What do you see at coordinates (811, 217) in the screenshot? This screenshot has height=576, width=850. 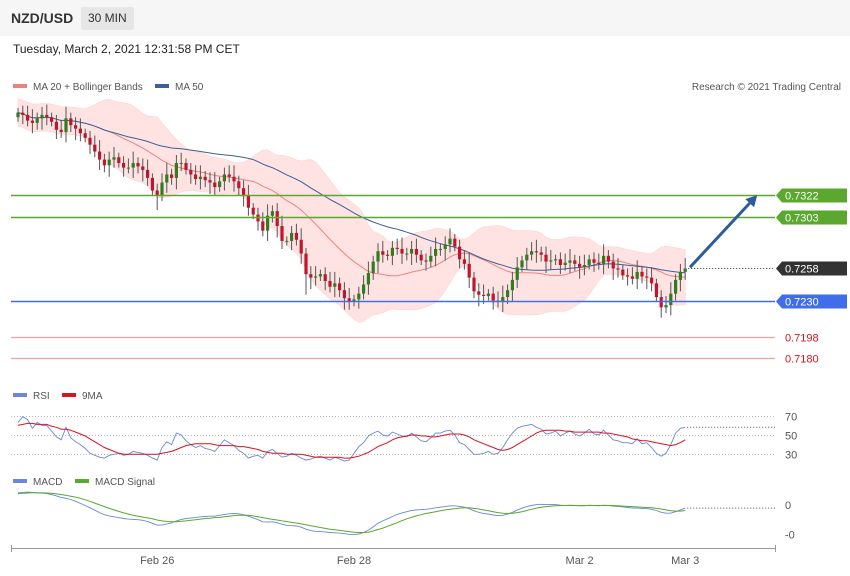 I see `level-tag-0.7303` at bounding box center [811, 217].